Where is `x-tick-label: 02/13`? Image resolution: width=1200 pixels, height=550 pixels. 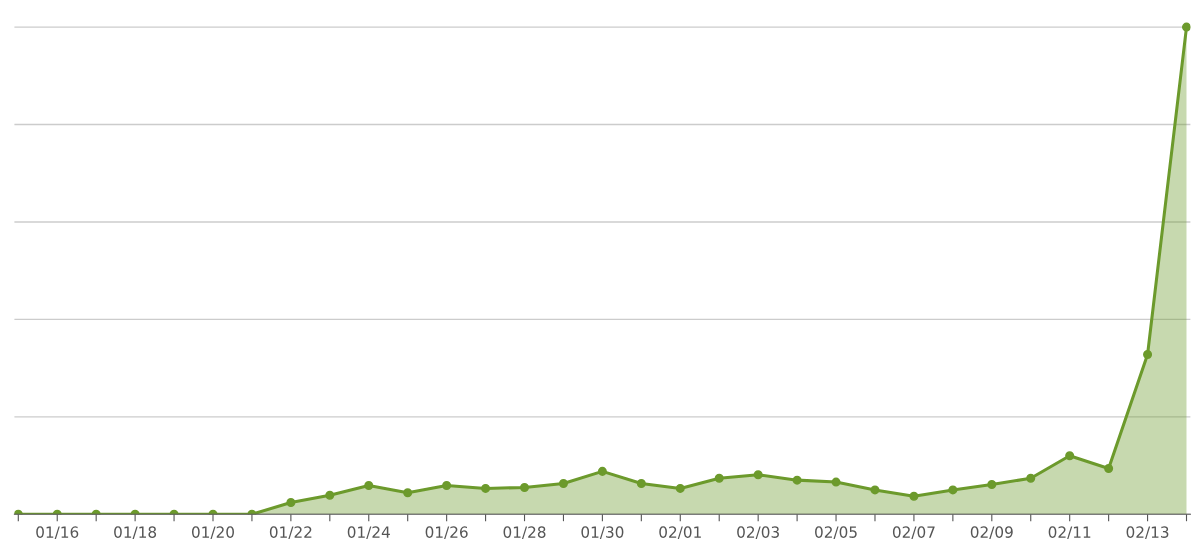
x-tick-label: 02/13 is located at coordinates (1147, 533).